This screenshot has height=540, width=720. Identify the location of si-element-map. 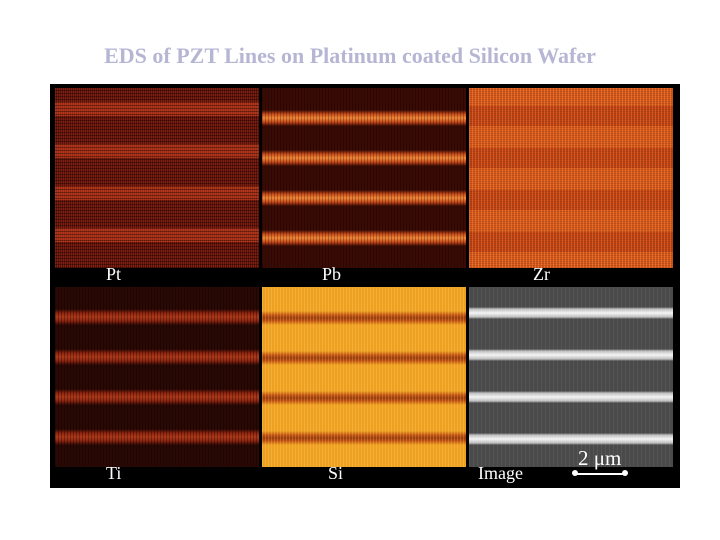
(364, 377).